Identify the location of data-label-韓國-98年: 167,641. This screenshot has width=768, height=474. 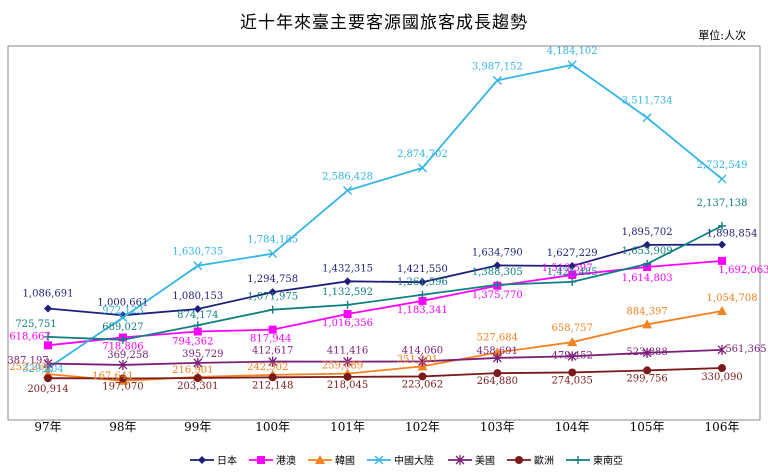
(112, 376).